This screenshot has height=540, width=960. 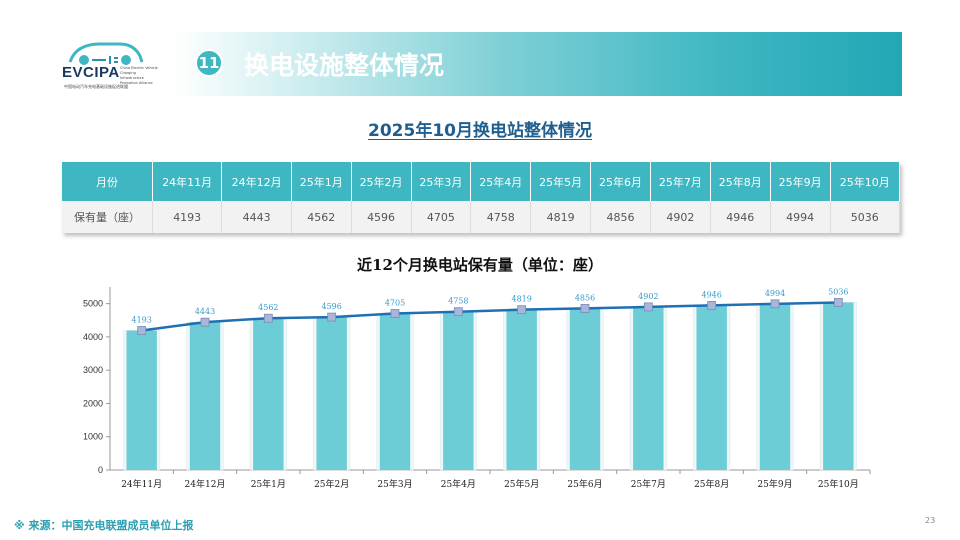 What do you see at coordinates (458, 301) in the screenshot?
I see `data-label: 4758` at bounding box center [458, 301].